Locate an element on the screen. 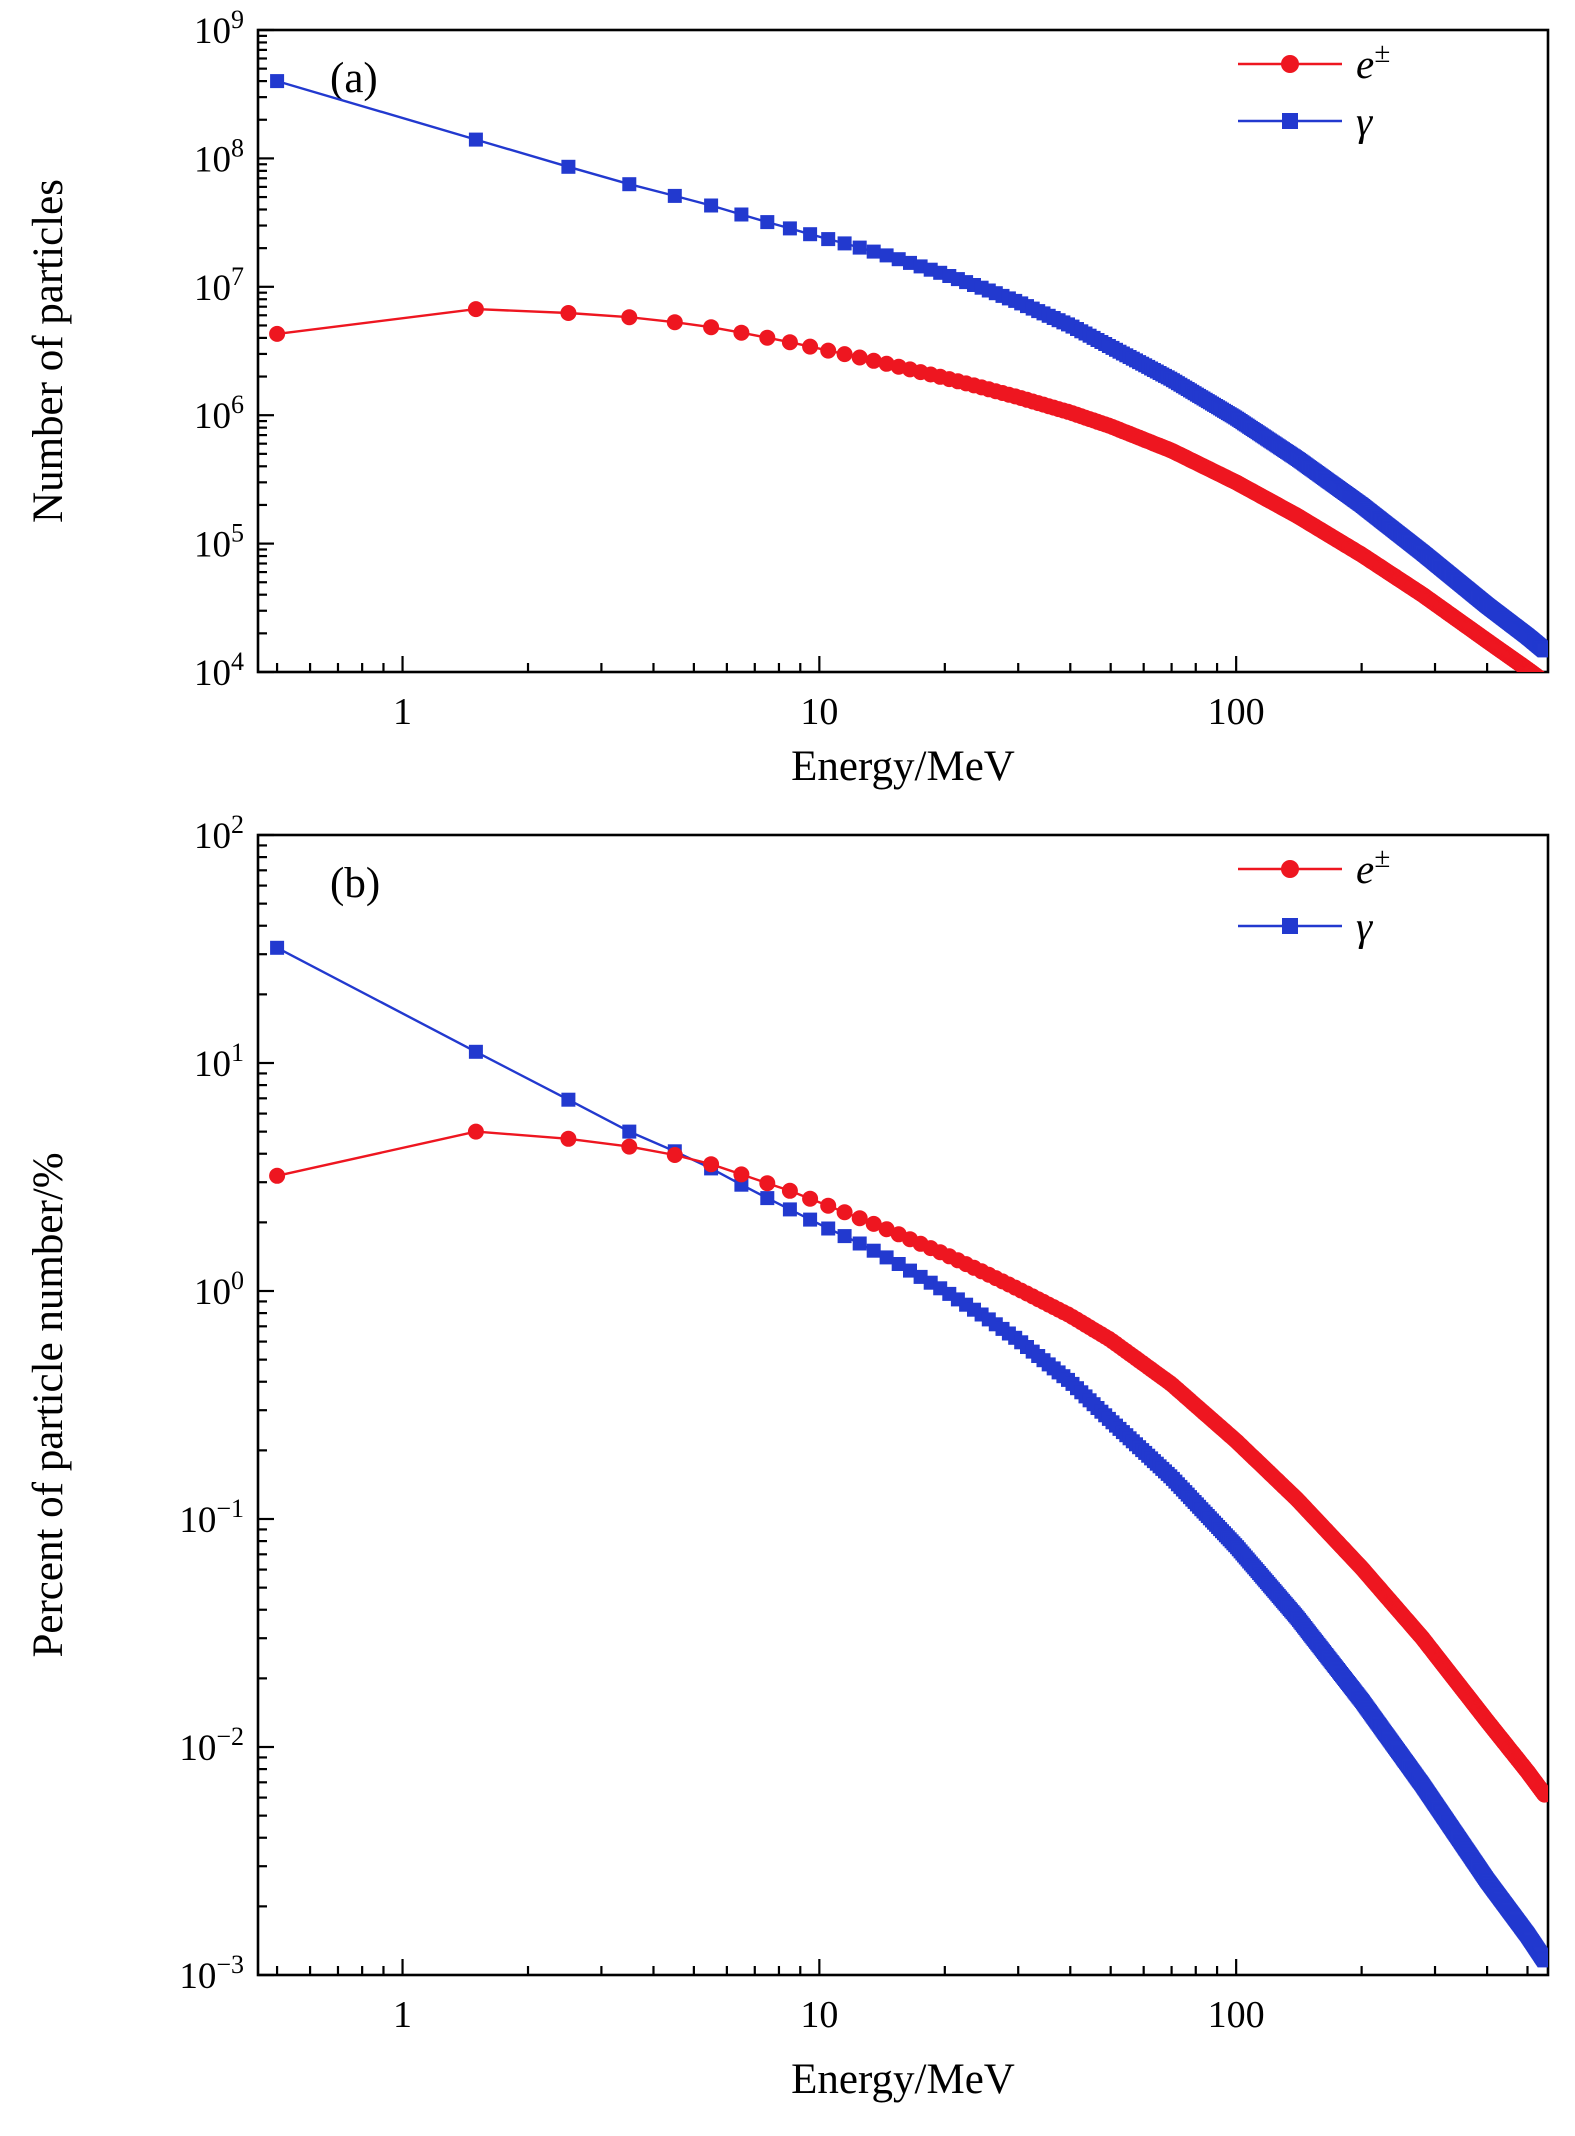  panel-tag: (b) is located at coordinates (355, 883).